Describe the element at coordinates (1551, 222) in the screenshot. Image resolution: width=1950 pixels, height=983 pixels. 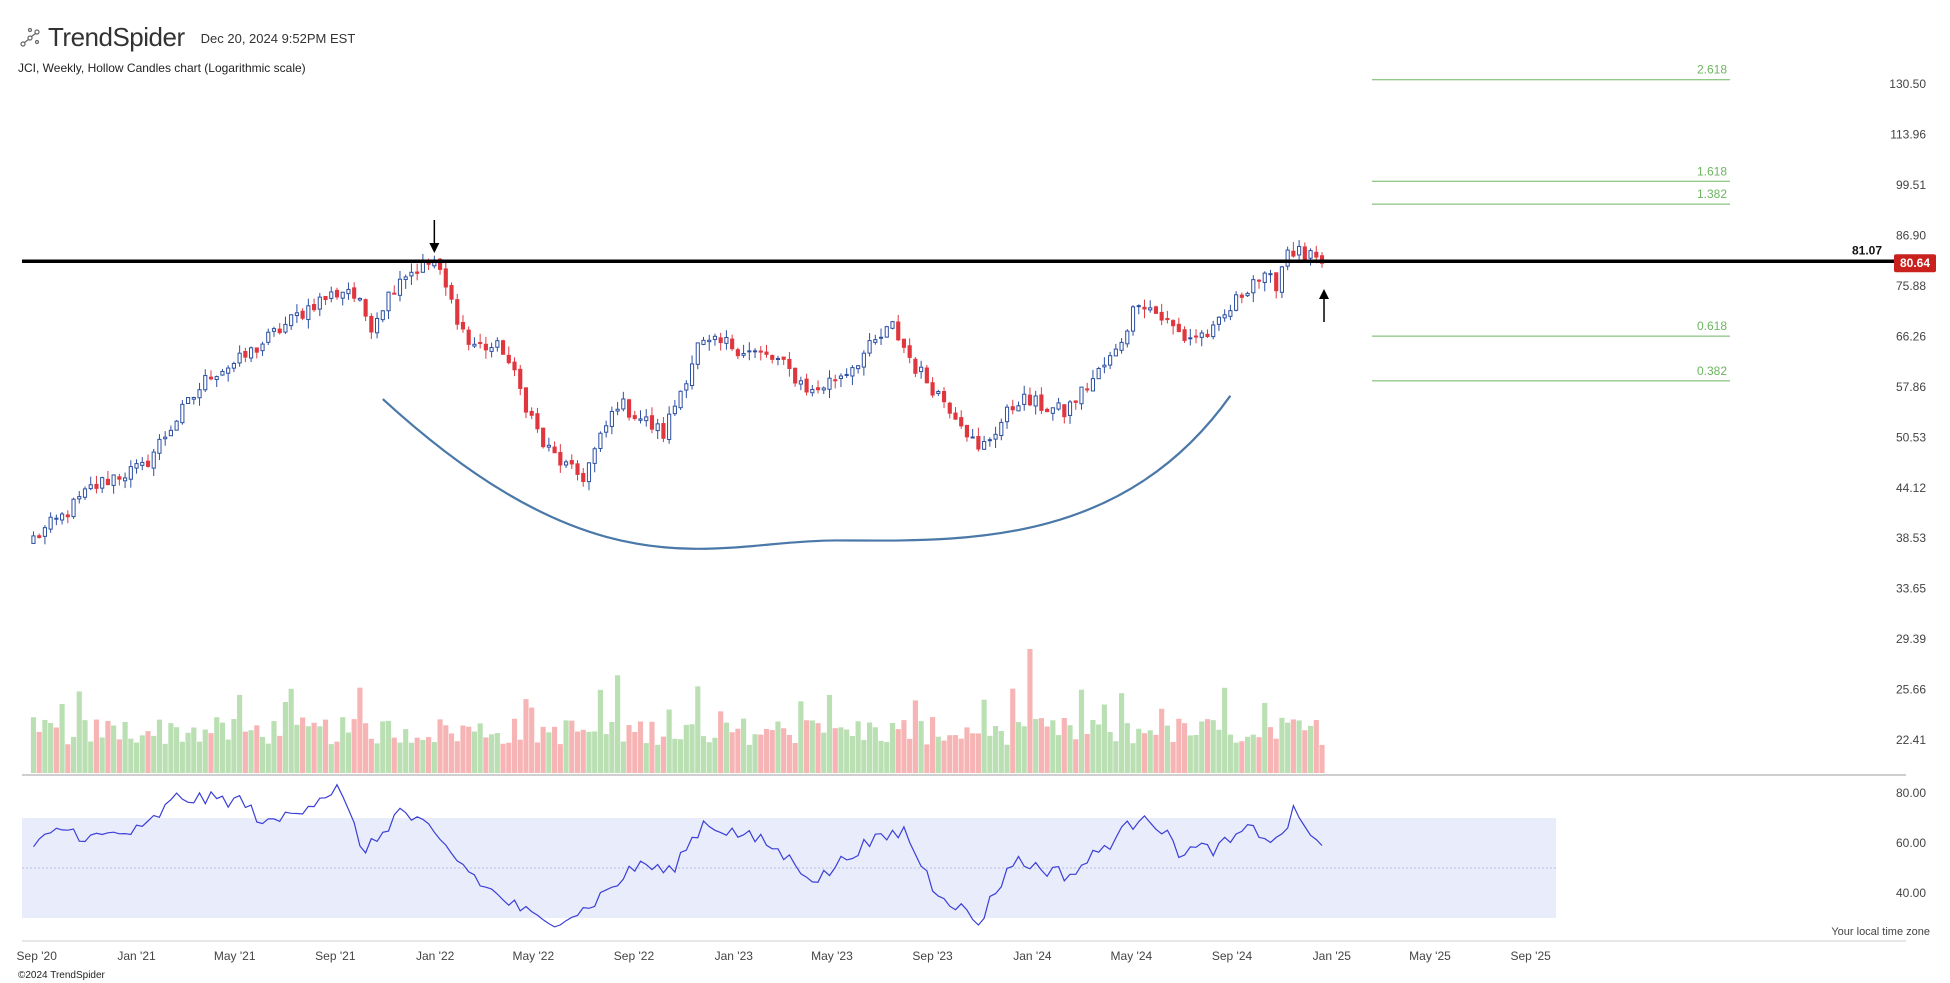
I see `fibonacci-layer: 2.618 1.618 1.382 0.618 0.382` at that location.